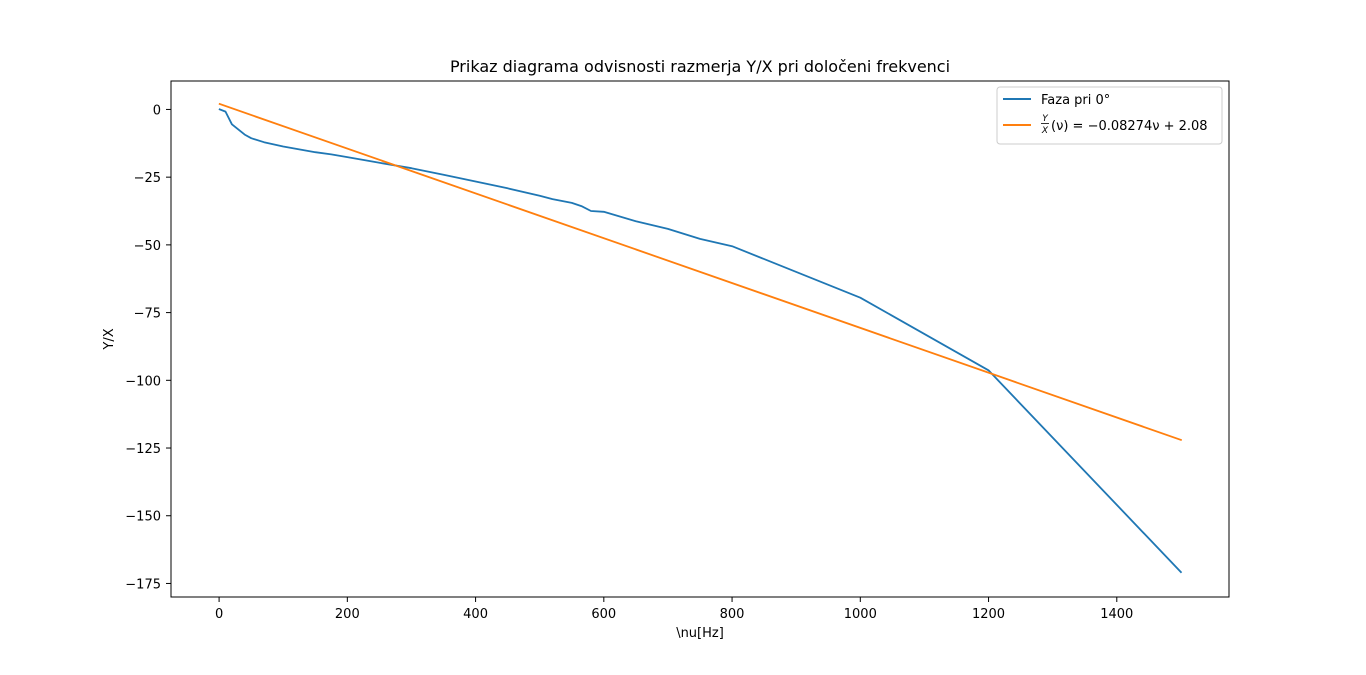  Describe the element at coordinates (1045, 119) in the screenshot. I see `legend-fit-numerator: Y` at that location.